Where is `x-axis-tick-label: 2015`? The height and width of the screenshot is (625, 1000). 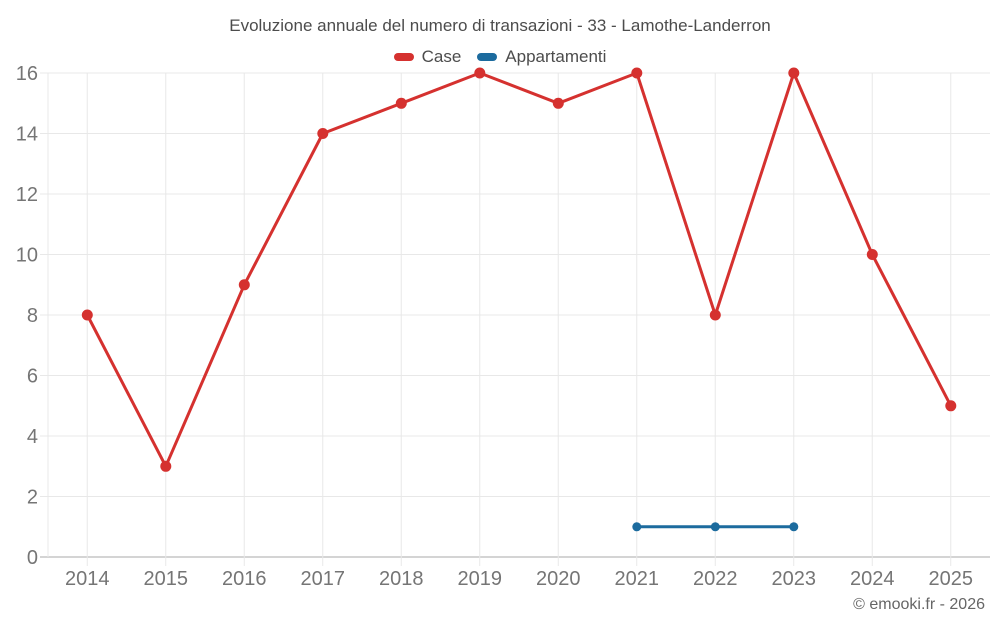
x-axis-tick-label: 2015 is located at coordinates (166, 579).